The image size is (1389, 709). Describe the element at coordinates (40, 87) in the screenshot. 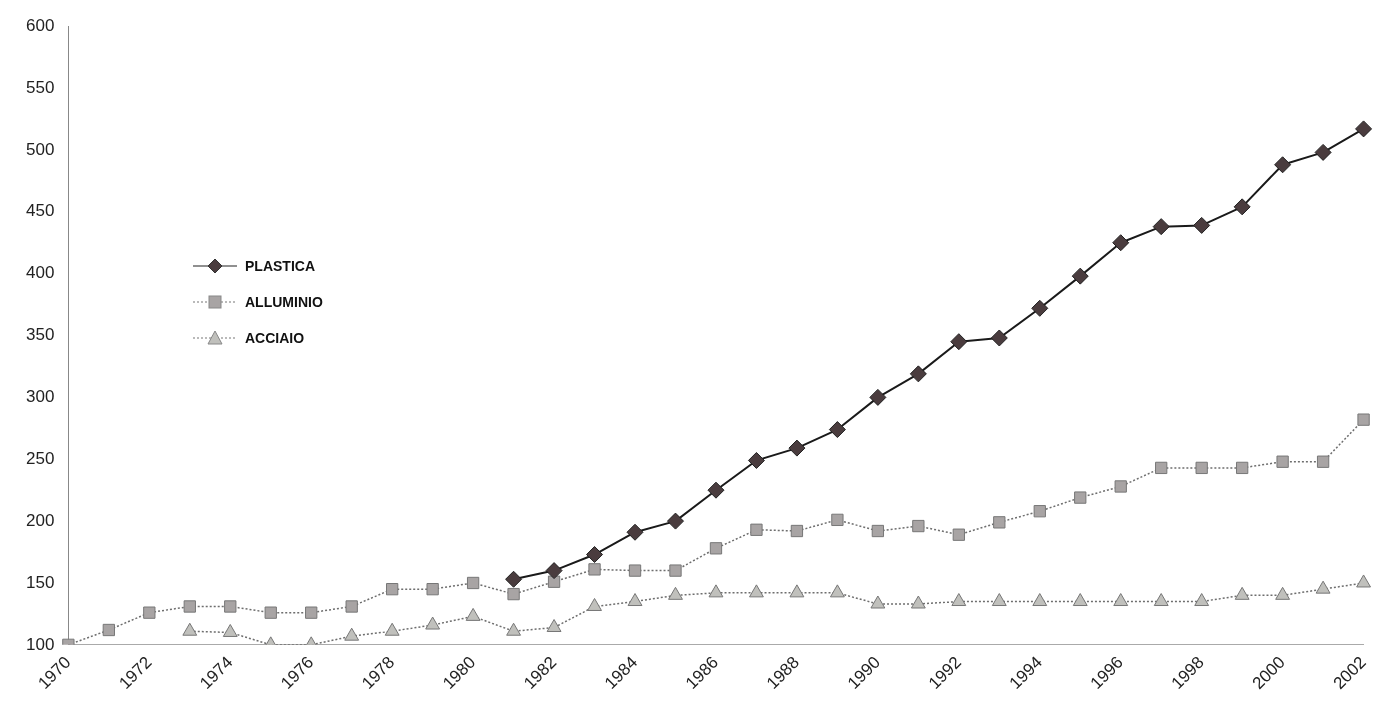

I see `y-tick-label: 550` at that location.